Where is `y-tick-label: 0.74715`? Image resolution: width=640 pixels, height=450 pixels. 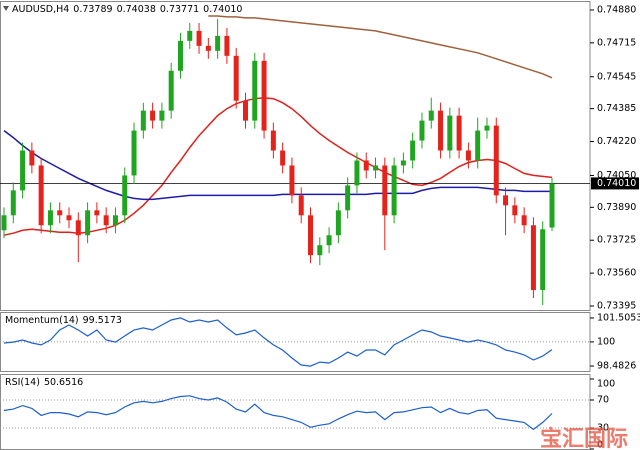 y-tick-label: 0.74715 is located at coordinates (616, 42).